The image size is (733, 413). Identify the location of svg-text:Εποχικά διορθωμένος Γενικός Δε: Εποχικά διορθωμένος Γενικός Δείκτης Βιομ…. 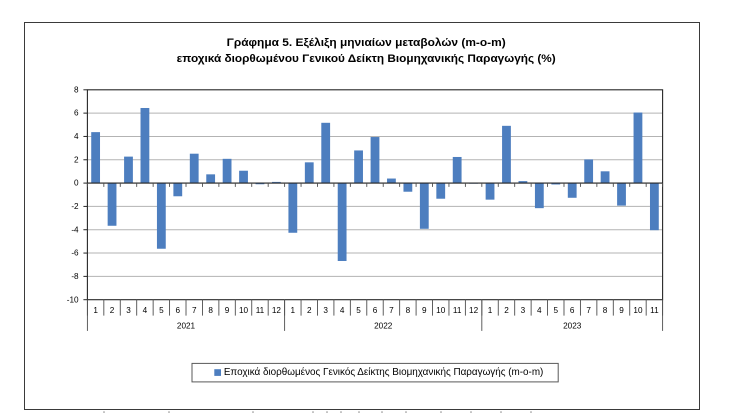
(383, 372).